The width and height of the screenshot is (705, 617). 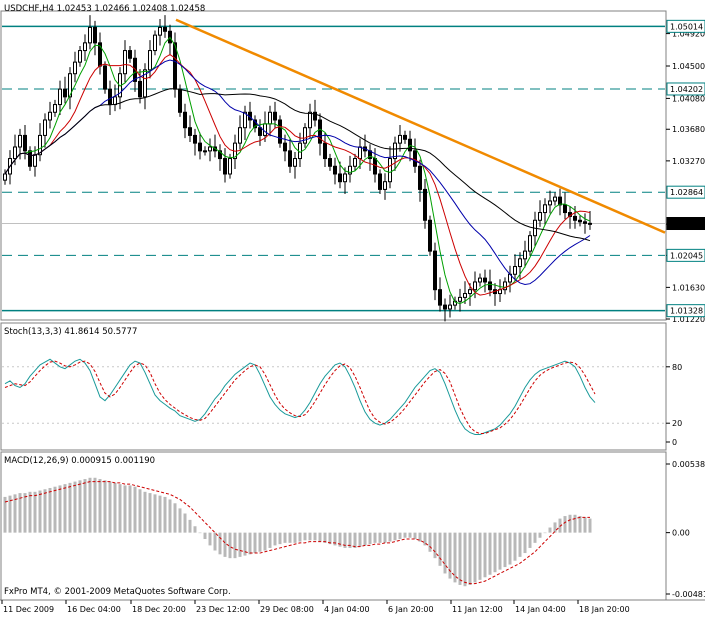 I want to click on price-tick-label: 1.03270, so click(x=688, y=161).